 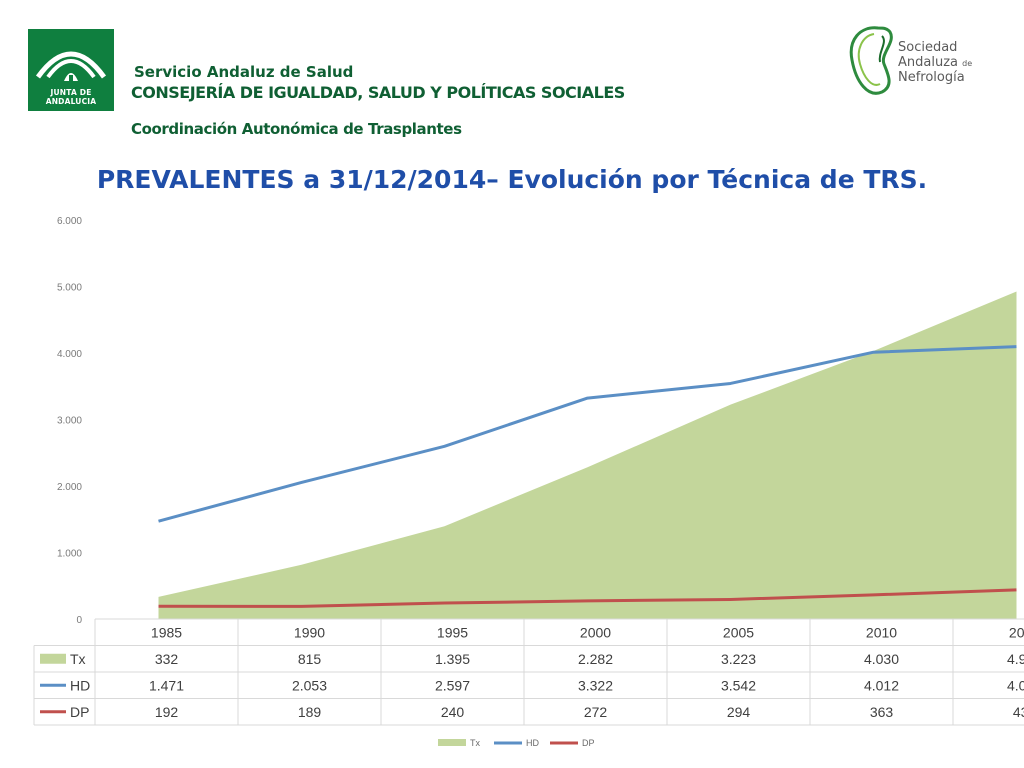 I want to click on category-label: 1995, so click(x=452, y=632).